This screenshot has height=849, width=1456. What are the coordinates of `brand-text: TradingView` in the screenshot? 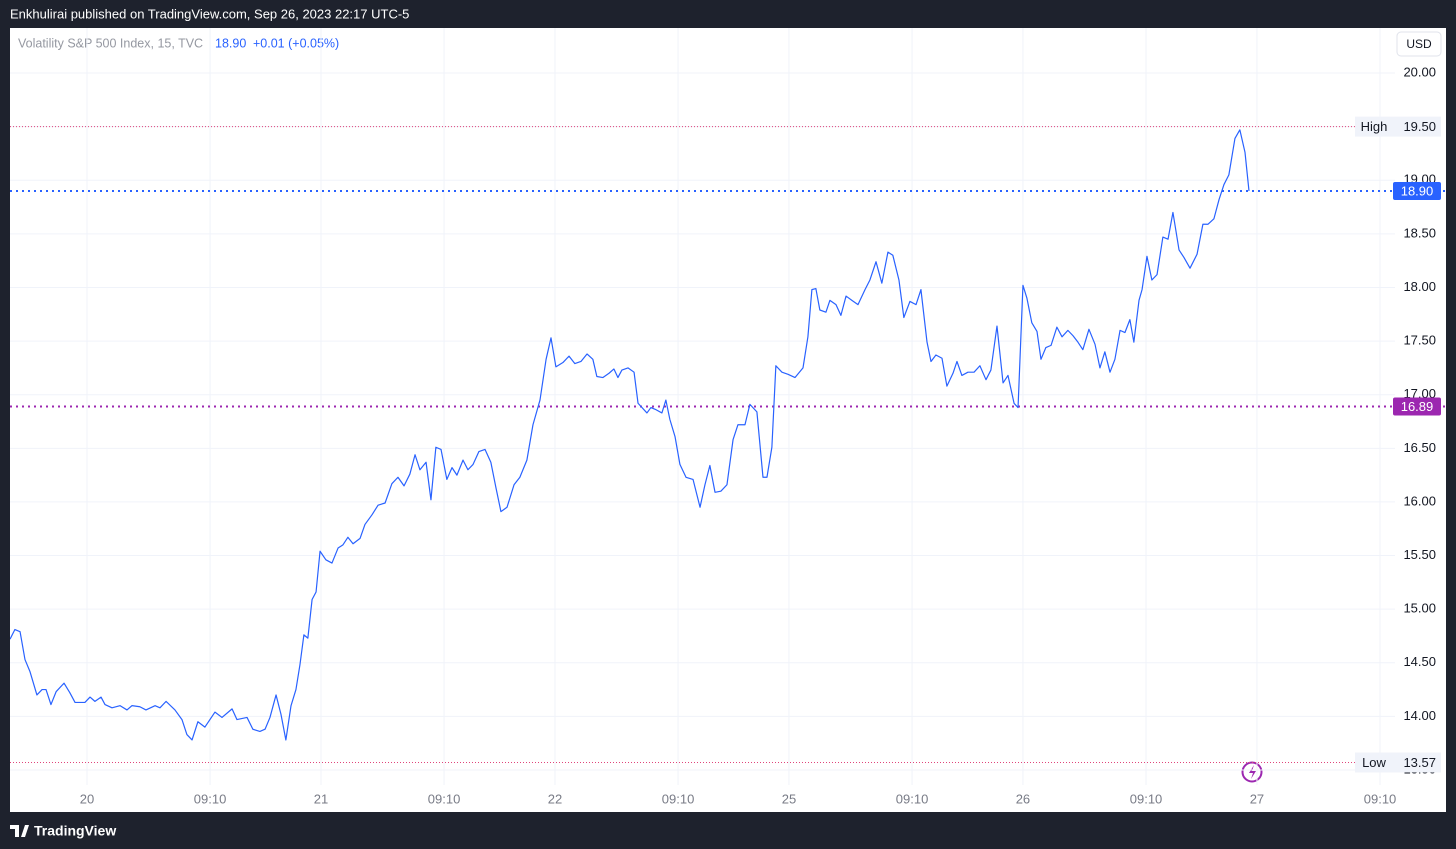 It's located at (75, 831).